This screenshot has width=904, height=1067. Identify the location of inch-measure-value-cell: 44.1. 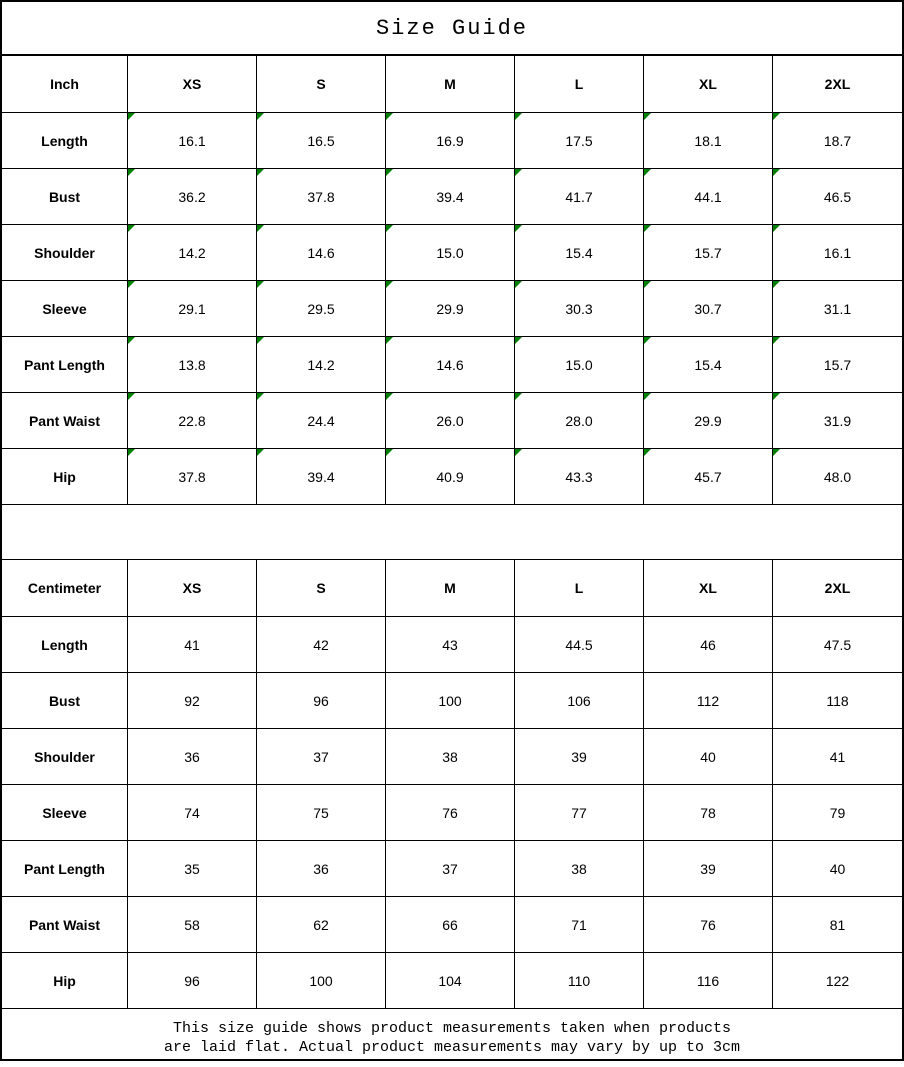
(708, 197).